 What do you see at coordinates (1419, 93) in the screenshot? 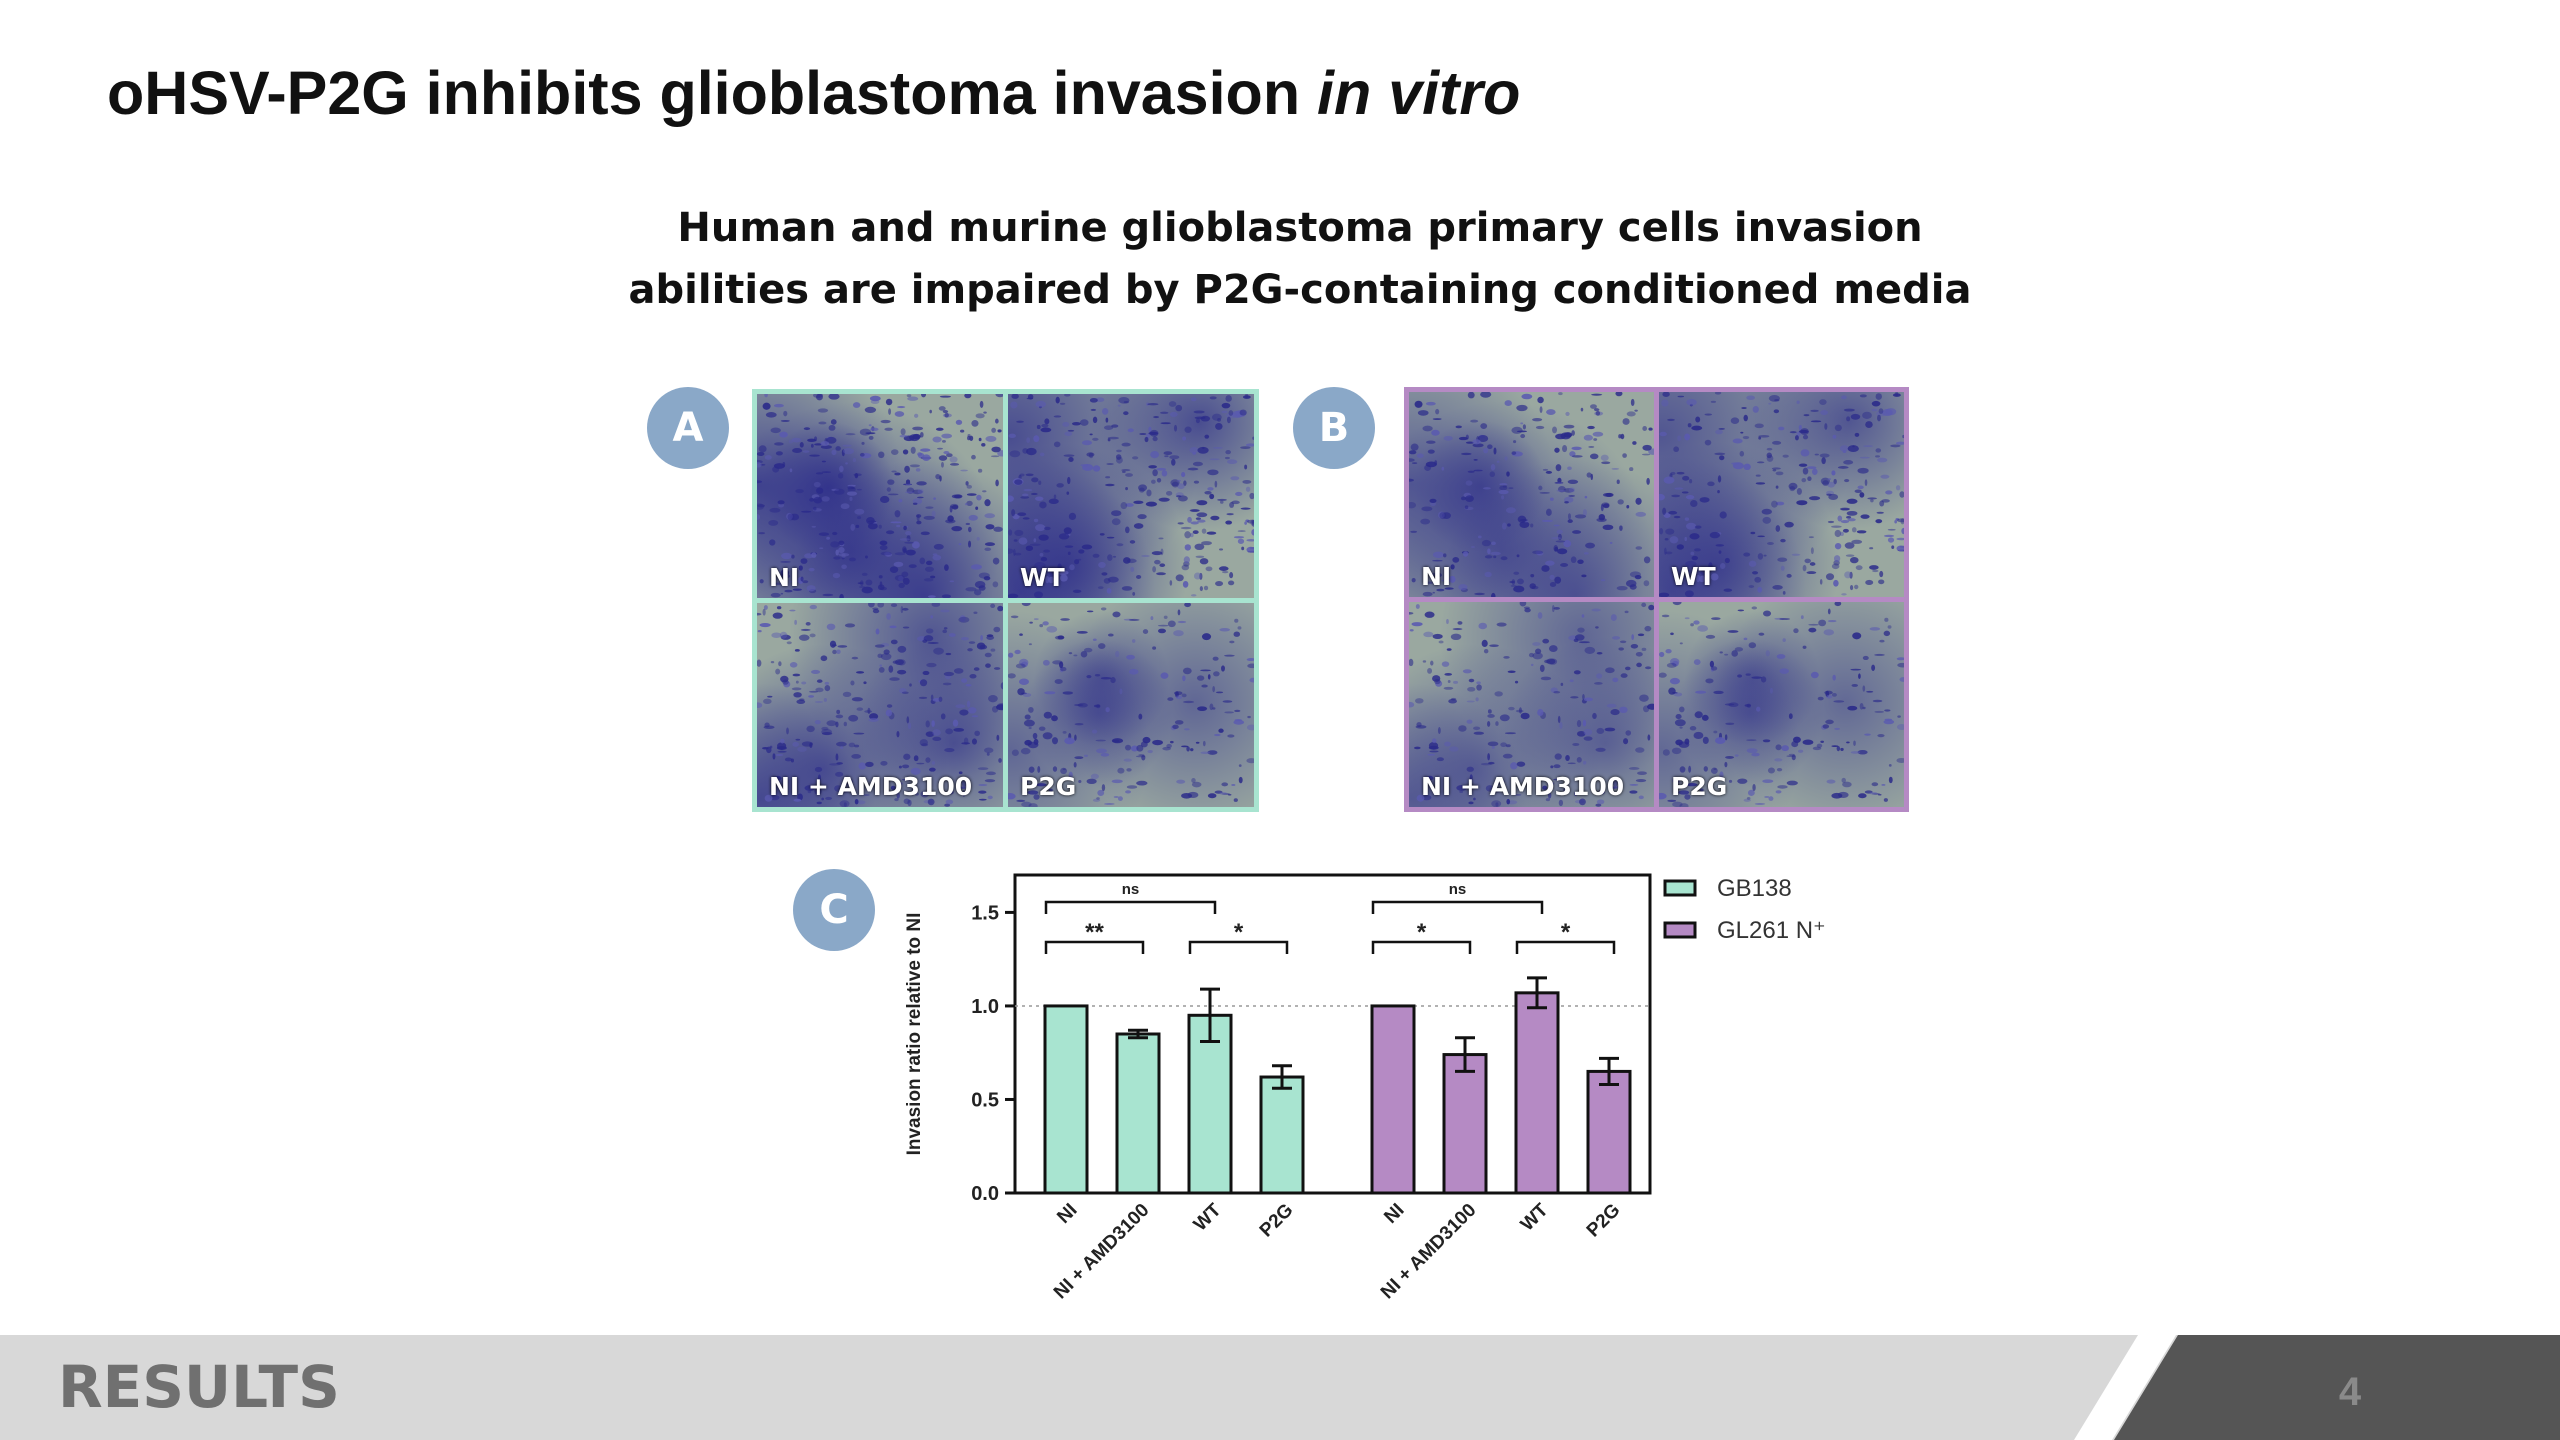
I see `title-italic-text: in vitro` at bounding box center [1419, 93].